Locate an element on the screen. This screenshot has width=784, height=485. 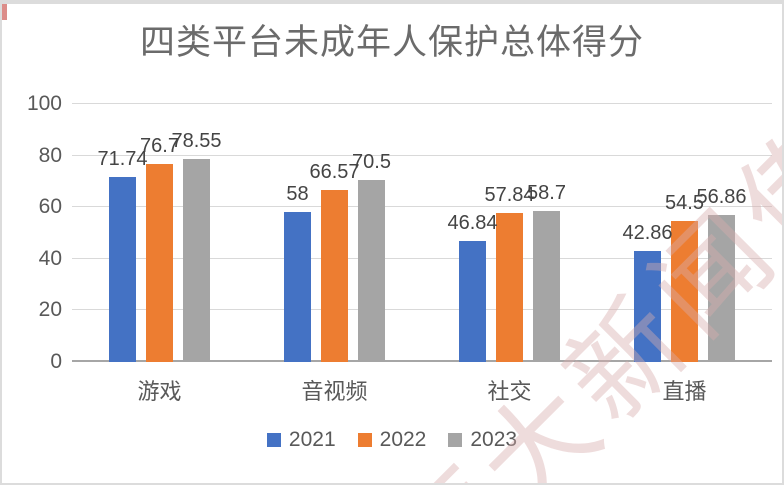
bar-2021-音视频 is located at coordinates (297, 287).